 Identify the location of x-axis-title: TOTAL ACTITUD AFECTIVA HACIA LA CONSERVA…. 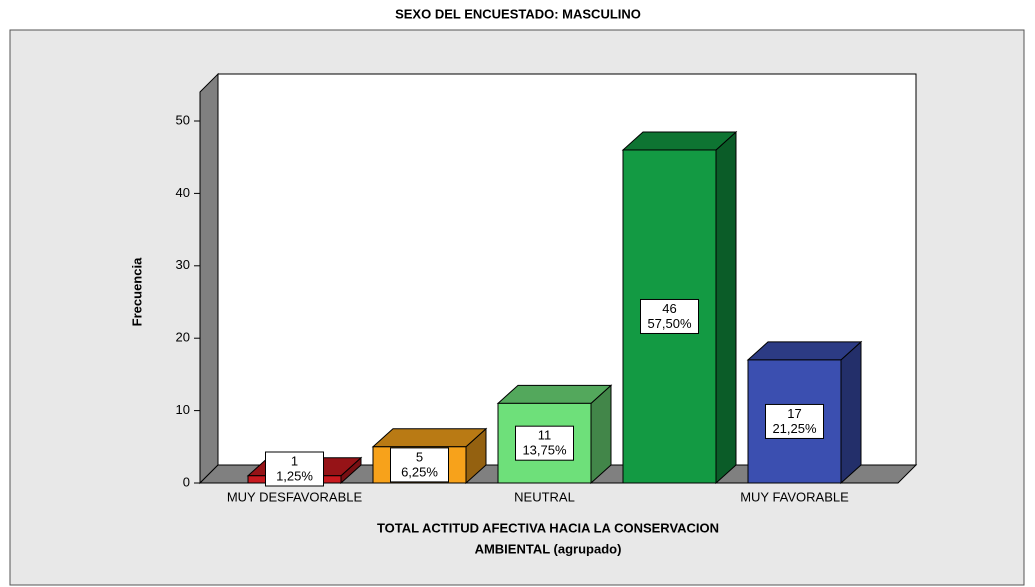
(548, 527).